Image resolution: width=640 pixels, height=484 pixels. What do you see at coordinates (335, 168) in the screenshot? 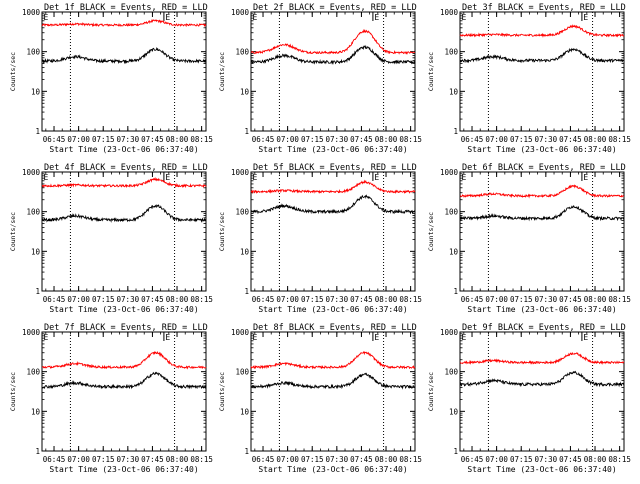
I see `panel-title: Det 5f BLACK = Events, RED = LLD` at bounding box center [335, 168].